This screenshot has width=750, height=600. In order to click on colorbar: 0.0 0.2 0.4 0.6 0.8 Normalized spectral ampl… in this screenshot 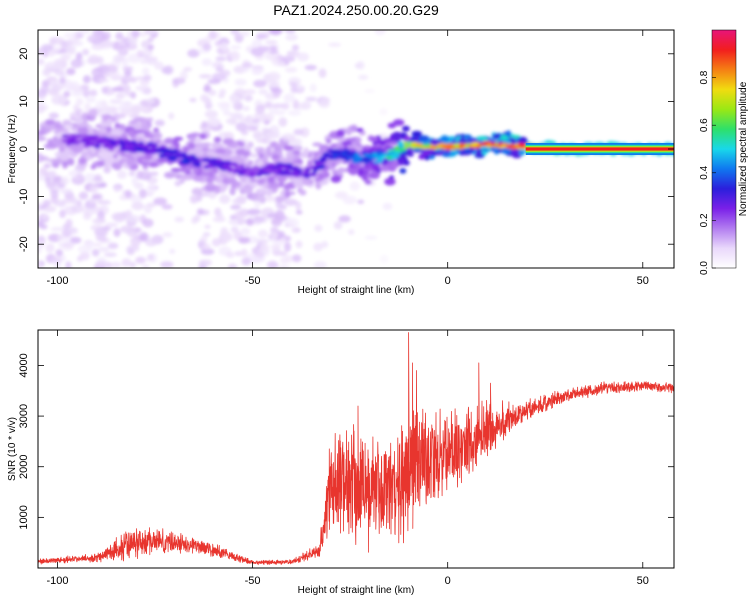, I will do `click(724, 152)`.